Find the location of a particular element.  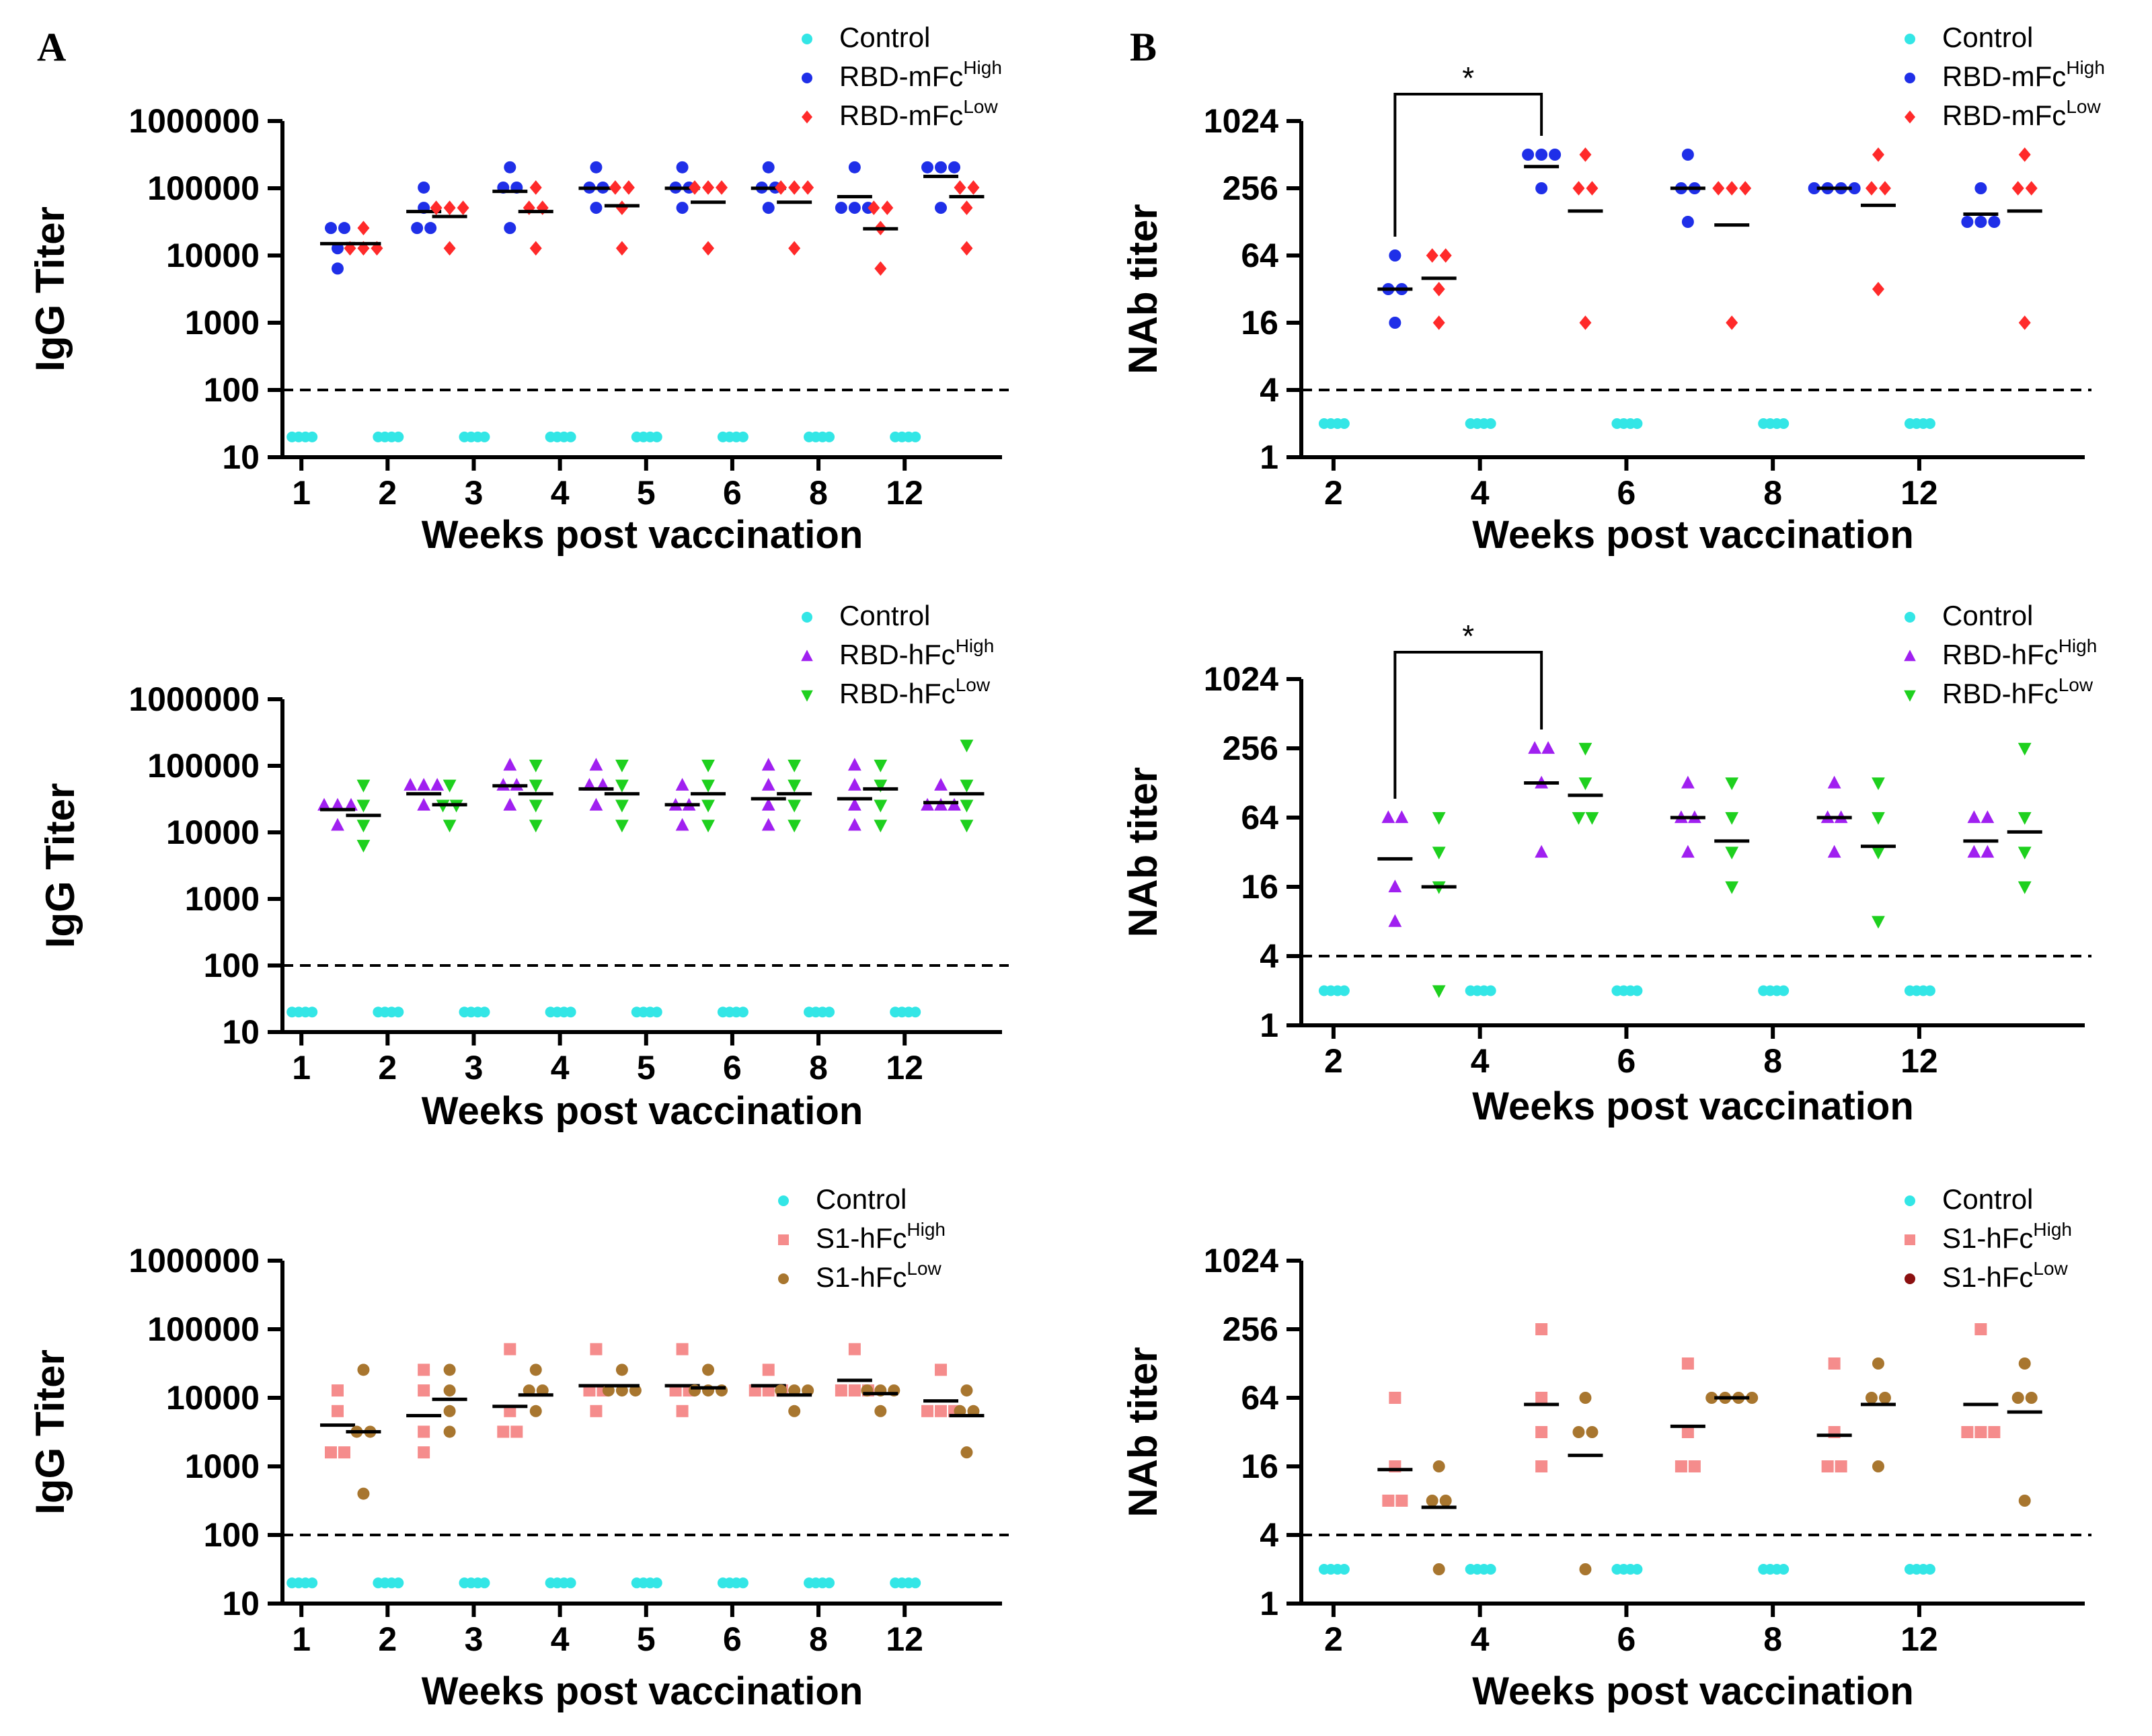

x-tick-label: 2 is located at coordinates (1333, 493).